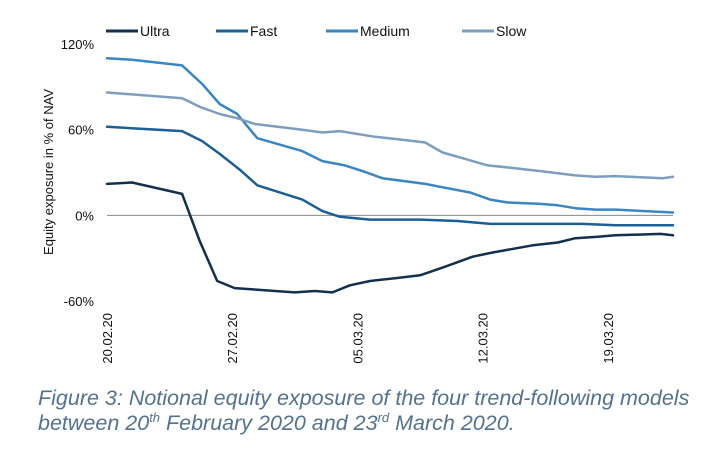  I want to click on y-axis-title: Equity exposure in % of NAV, so click(48, 172).